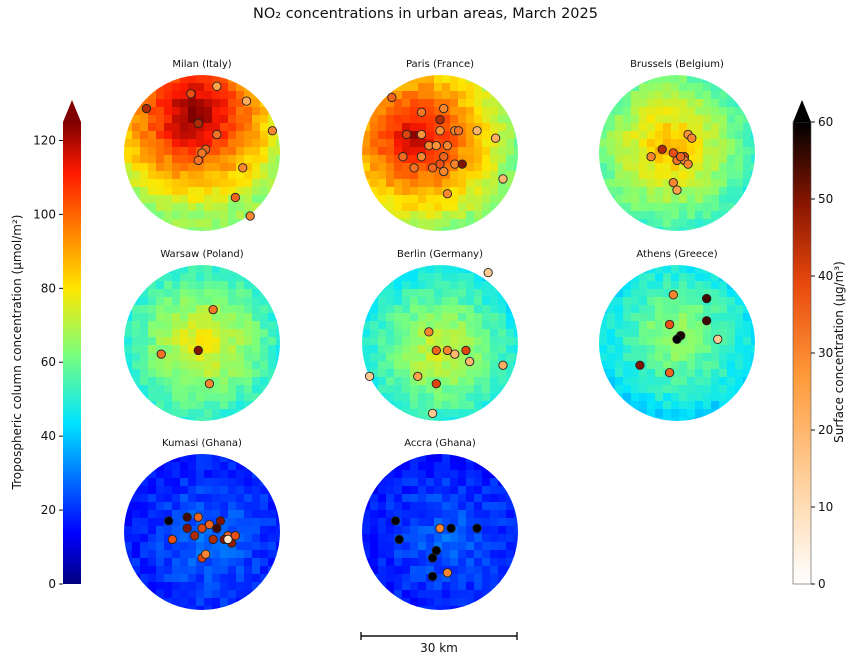 This screenshot has width=851, height=656. What do you see at coordinates (48, 362) in the screenshot?
I see `colorbar-tick-label: 60` at bounding box center [48, 362].